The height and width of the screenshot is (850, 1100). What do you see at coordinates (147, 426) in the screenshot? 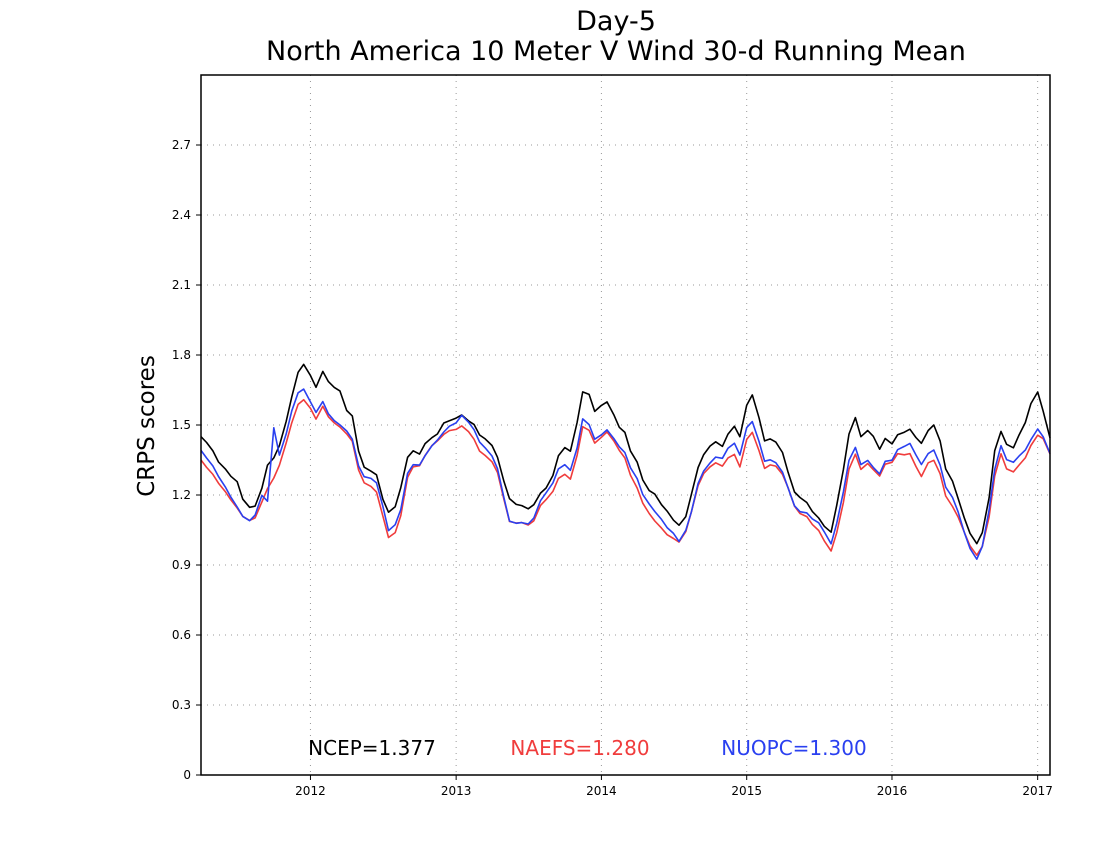
I see `y-axis-label: CRPS scores` at bounding box center [147, 426].